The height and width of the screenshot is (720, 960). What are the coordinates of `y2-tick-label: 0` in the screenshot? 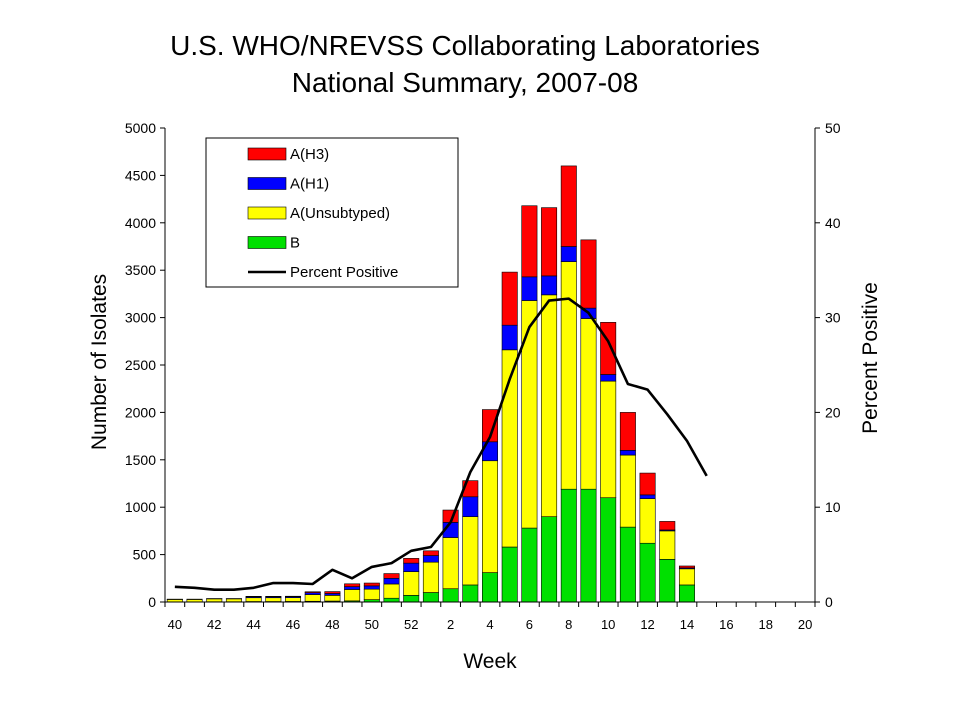 It's located at (829, 602).